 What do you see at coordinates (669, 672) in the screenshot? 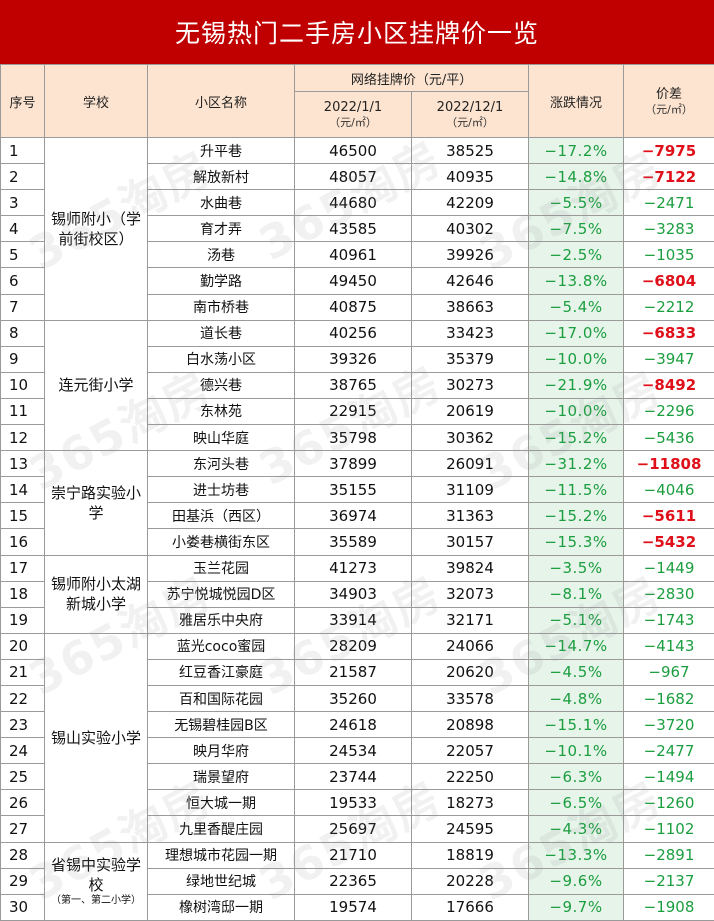
I see `price-diff: −967` at bounding box center [669, 672].